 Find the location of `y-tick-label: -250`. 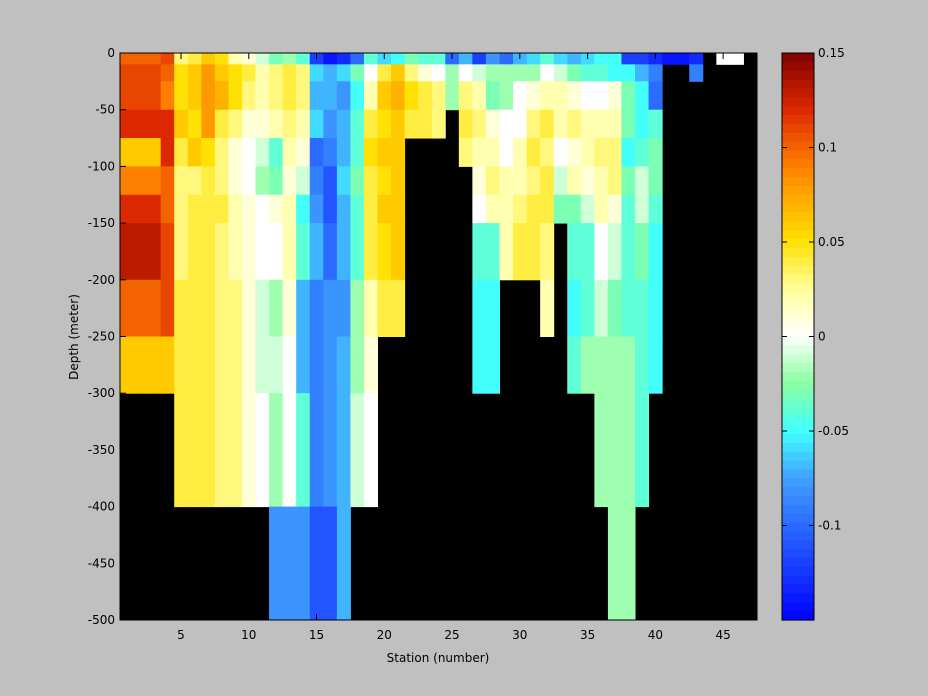

y-tick-label: -250 is located at coordinates (101, 337).